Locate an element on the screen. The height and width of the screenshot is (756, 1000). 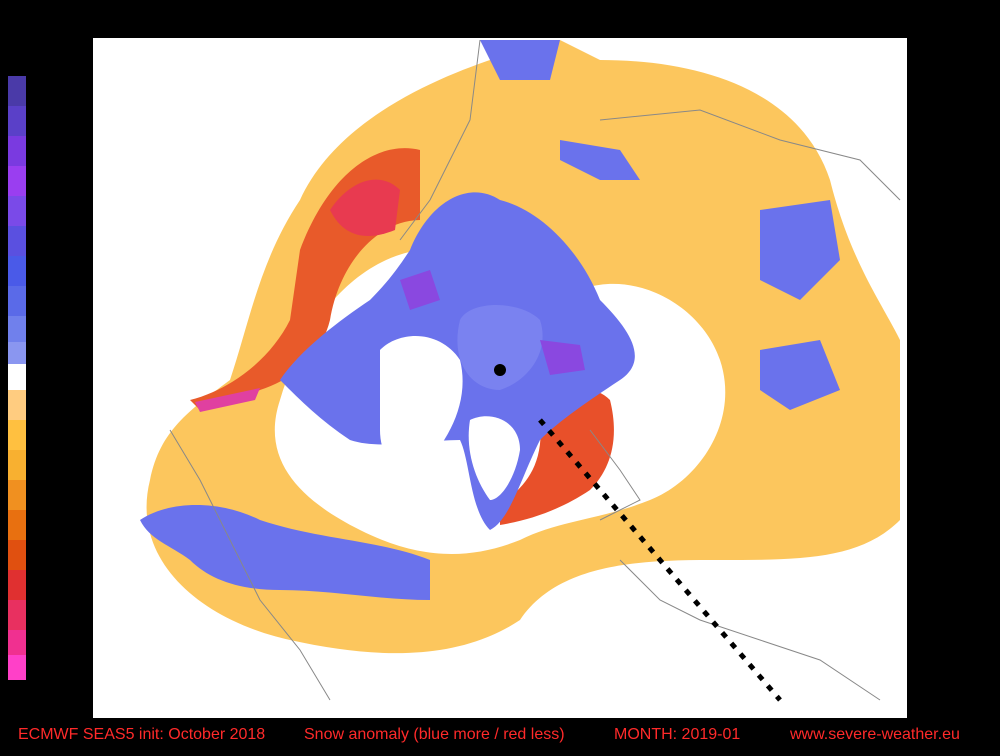
month-label: MONTH: 2019-01 is located at coordinates (677, 734).